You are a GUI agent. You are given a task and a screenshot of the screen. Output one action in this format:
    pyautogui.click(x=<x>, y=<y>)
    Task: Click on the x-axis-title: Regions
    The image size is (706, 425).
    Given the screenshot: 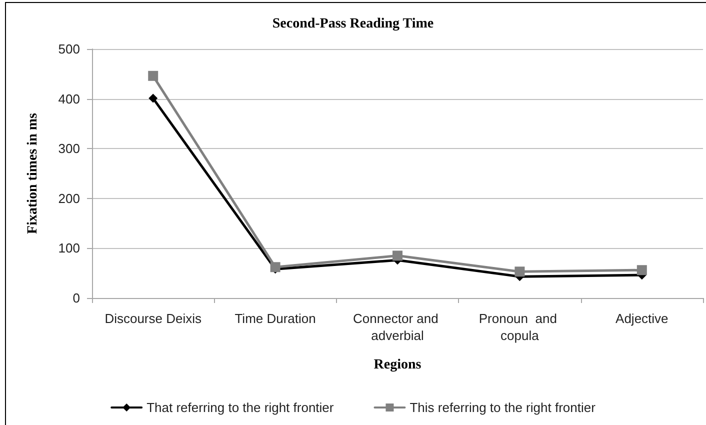 What is the action you would take?
    pyautogui.click(x=398, y=365)
    